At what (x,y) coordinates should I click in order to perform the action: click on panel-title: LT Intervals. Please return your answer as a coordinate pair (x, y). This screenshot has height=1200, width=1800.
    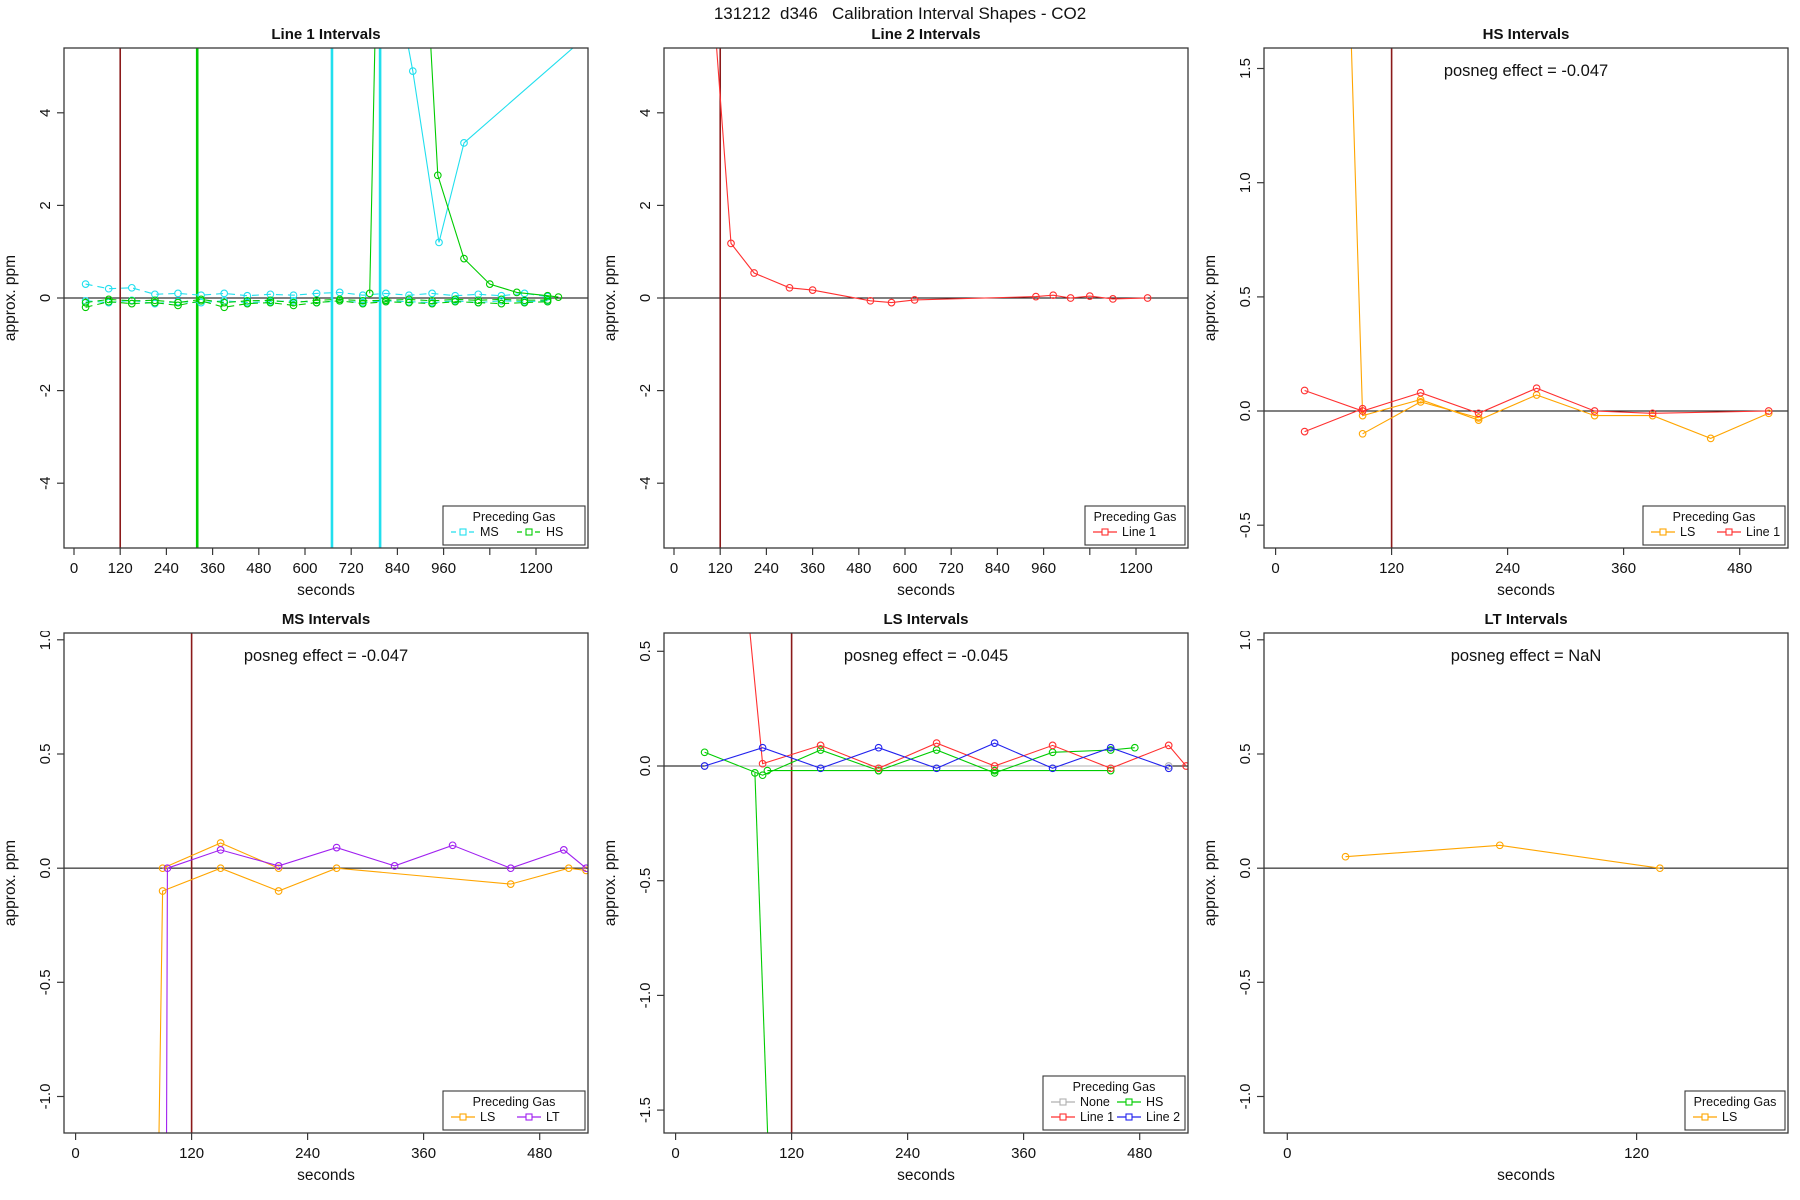
    Looking at the image, I should click on (1526, 619).